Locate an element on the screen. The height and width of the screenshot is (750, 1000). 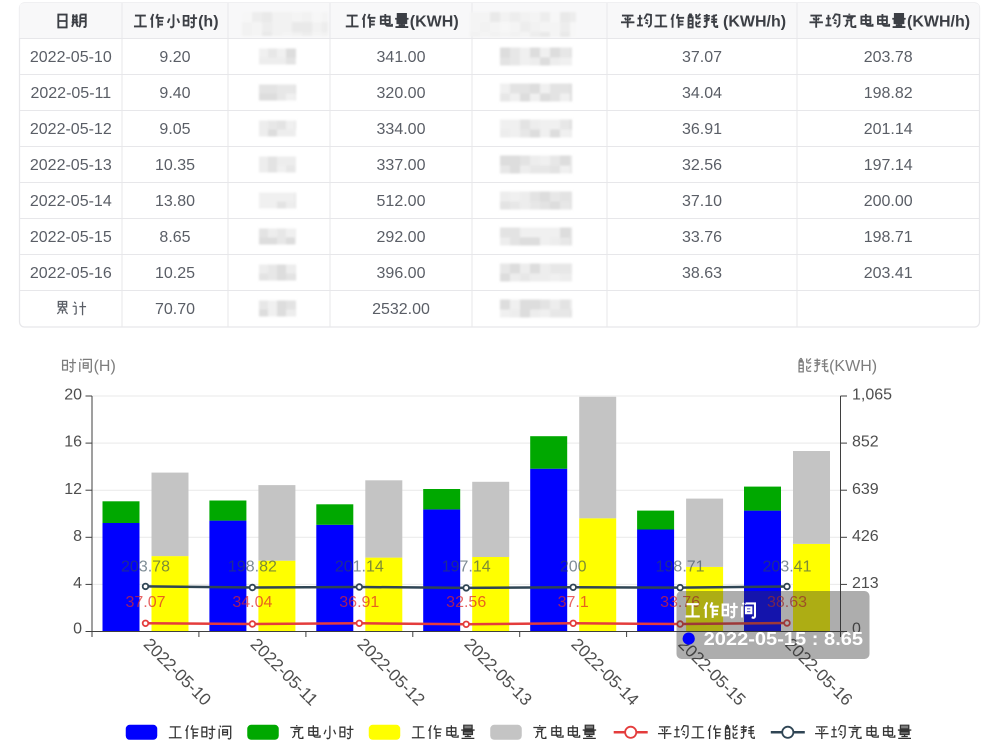
svg-text: 9.05 is located at coordinates (174, 129).